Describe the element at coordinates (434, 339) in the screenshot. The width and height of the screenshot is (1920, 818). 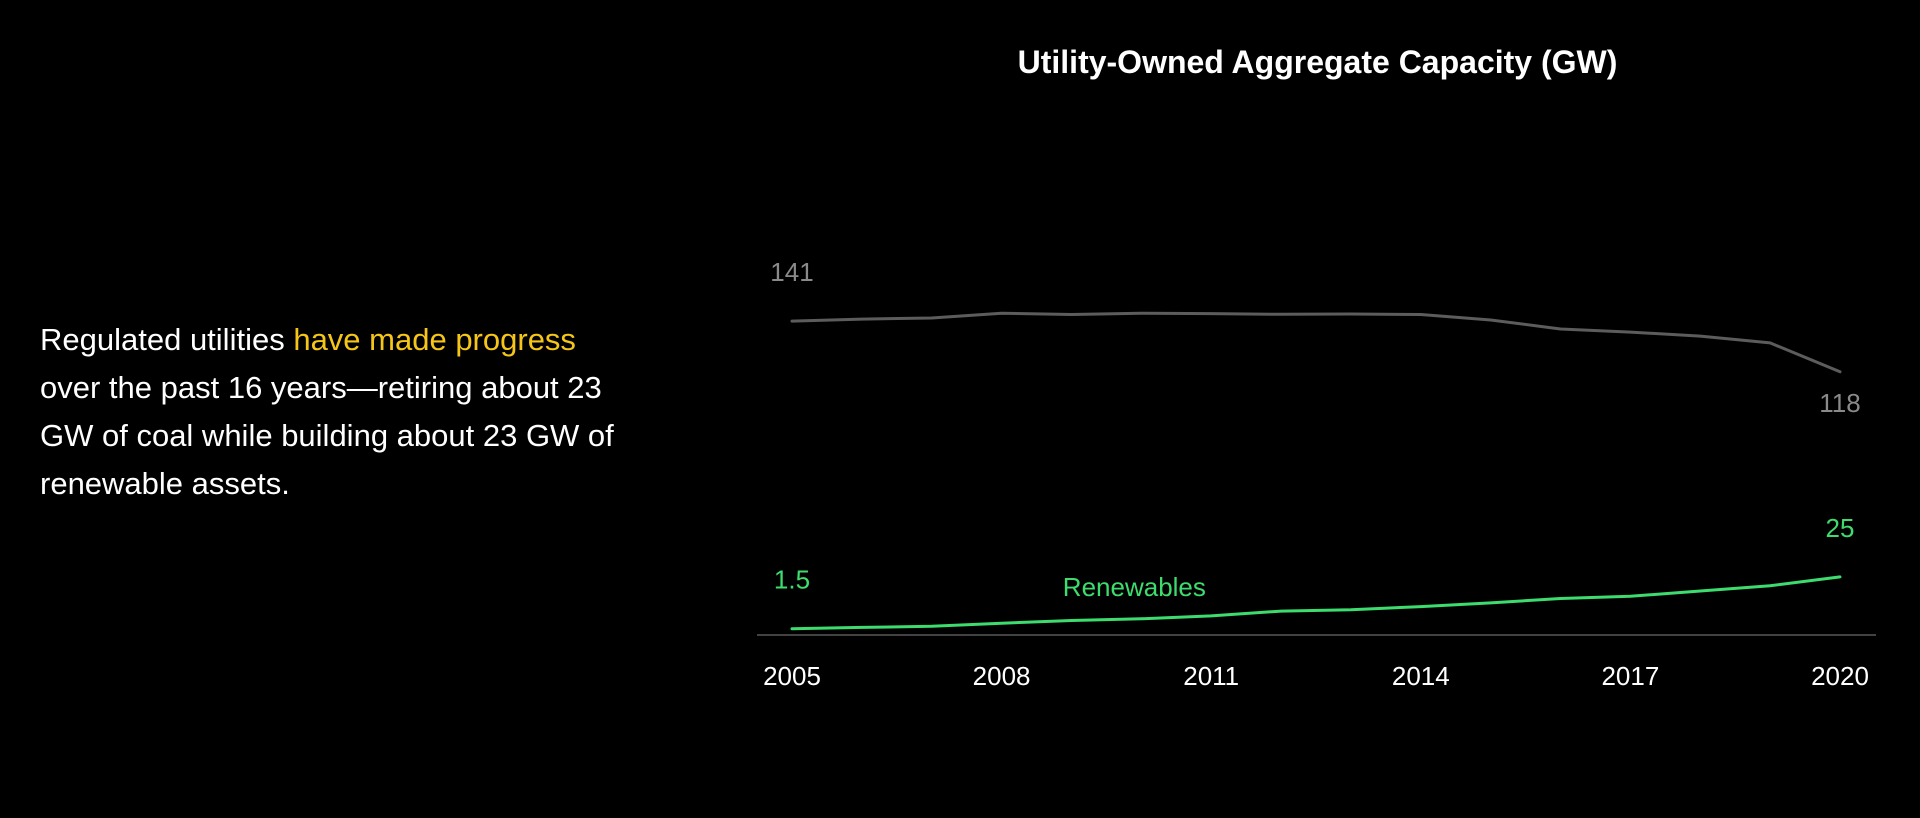
I see `headline-highlight: have made progress` at that location.